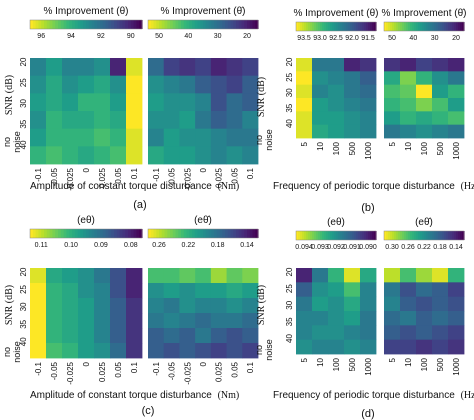 This screenshot has width=474, height=420. What do you see at coordinates (289, 304) in the screenshot?
I see `y-tick-label: 30` at bounding box center [289, 304].